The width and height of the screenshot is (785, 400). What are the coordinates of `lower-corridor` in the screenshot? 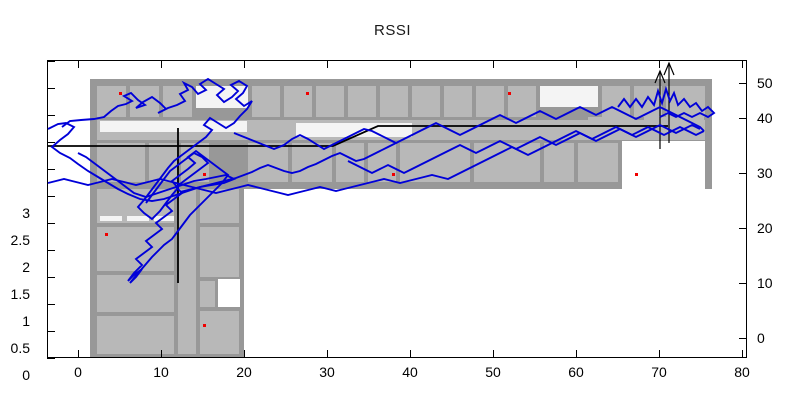 It's located at (187, 271).